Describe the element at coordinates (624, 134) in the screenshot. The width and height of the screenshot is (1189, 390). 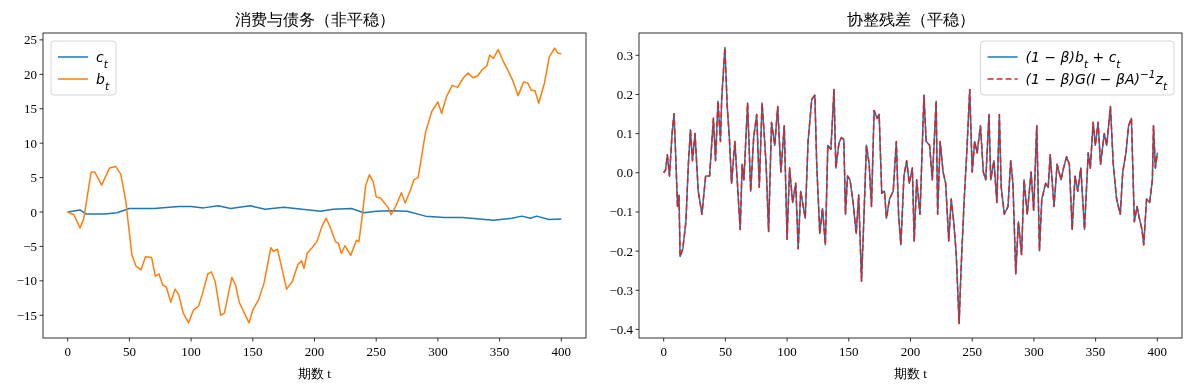
I see `y-tick-label: 0.1` at that location.